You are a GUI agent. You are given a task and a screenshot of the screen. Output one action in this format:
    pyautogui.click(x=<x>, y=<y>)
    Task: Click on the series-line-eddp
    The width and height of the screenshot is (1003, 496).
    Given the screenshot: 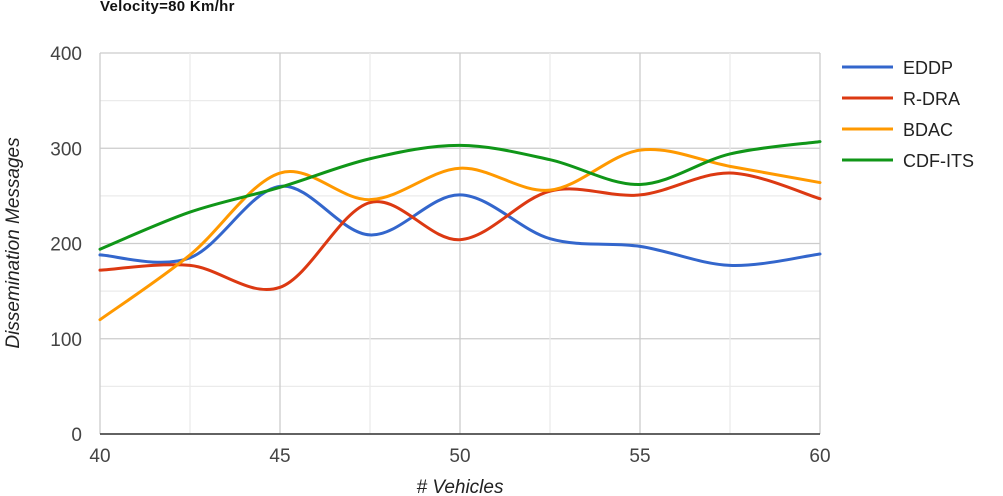 What is the action you would take?
    pyautogui.click(x=460, y=225)
    